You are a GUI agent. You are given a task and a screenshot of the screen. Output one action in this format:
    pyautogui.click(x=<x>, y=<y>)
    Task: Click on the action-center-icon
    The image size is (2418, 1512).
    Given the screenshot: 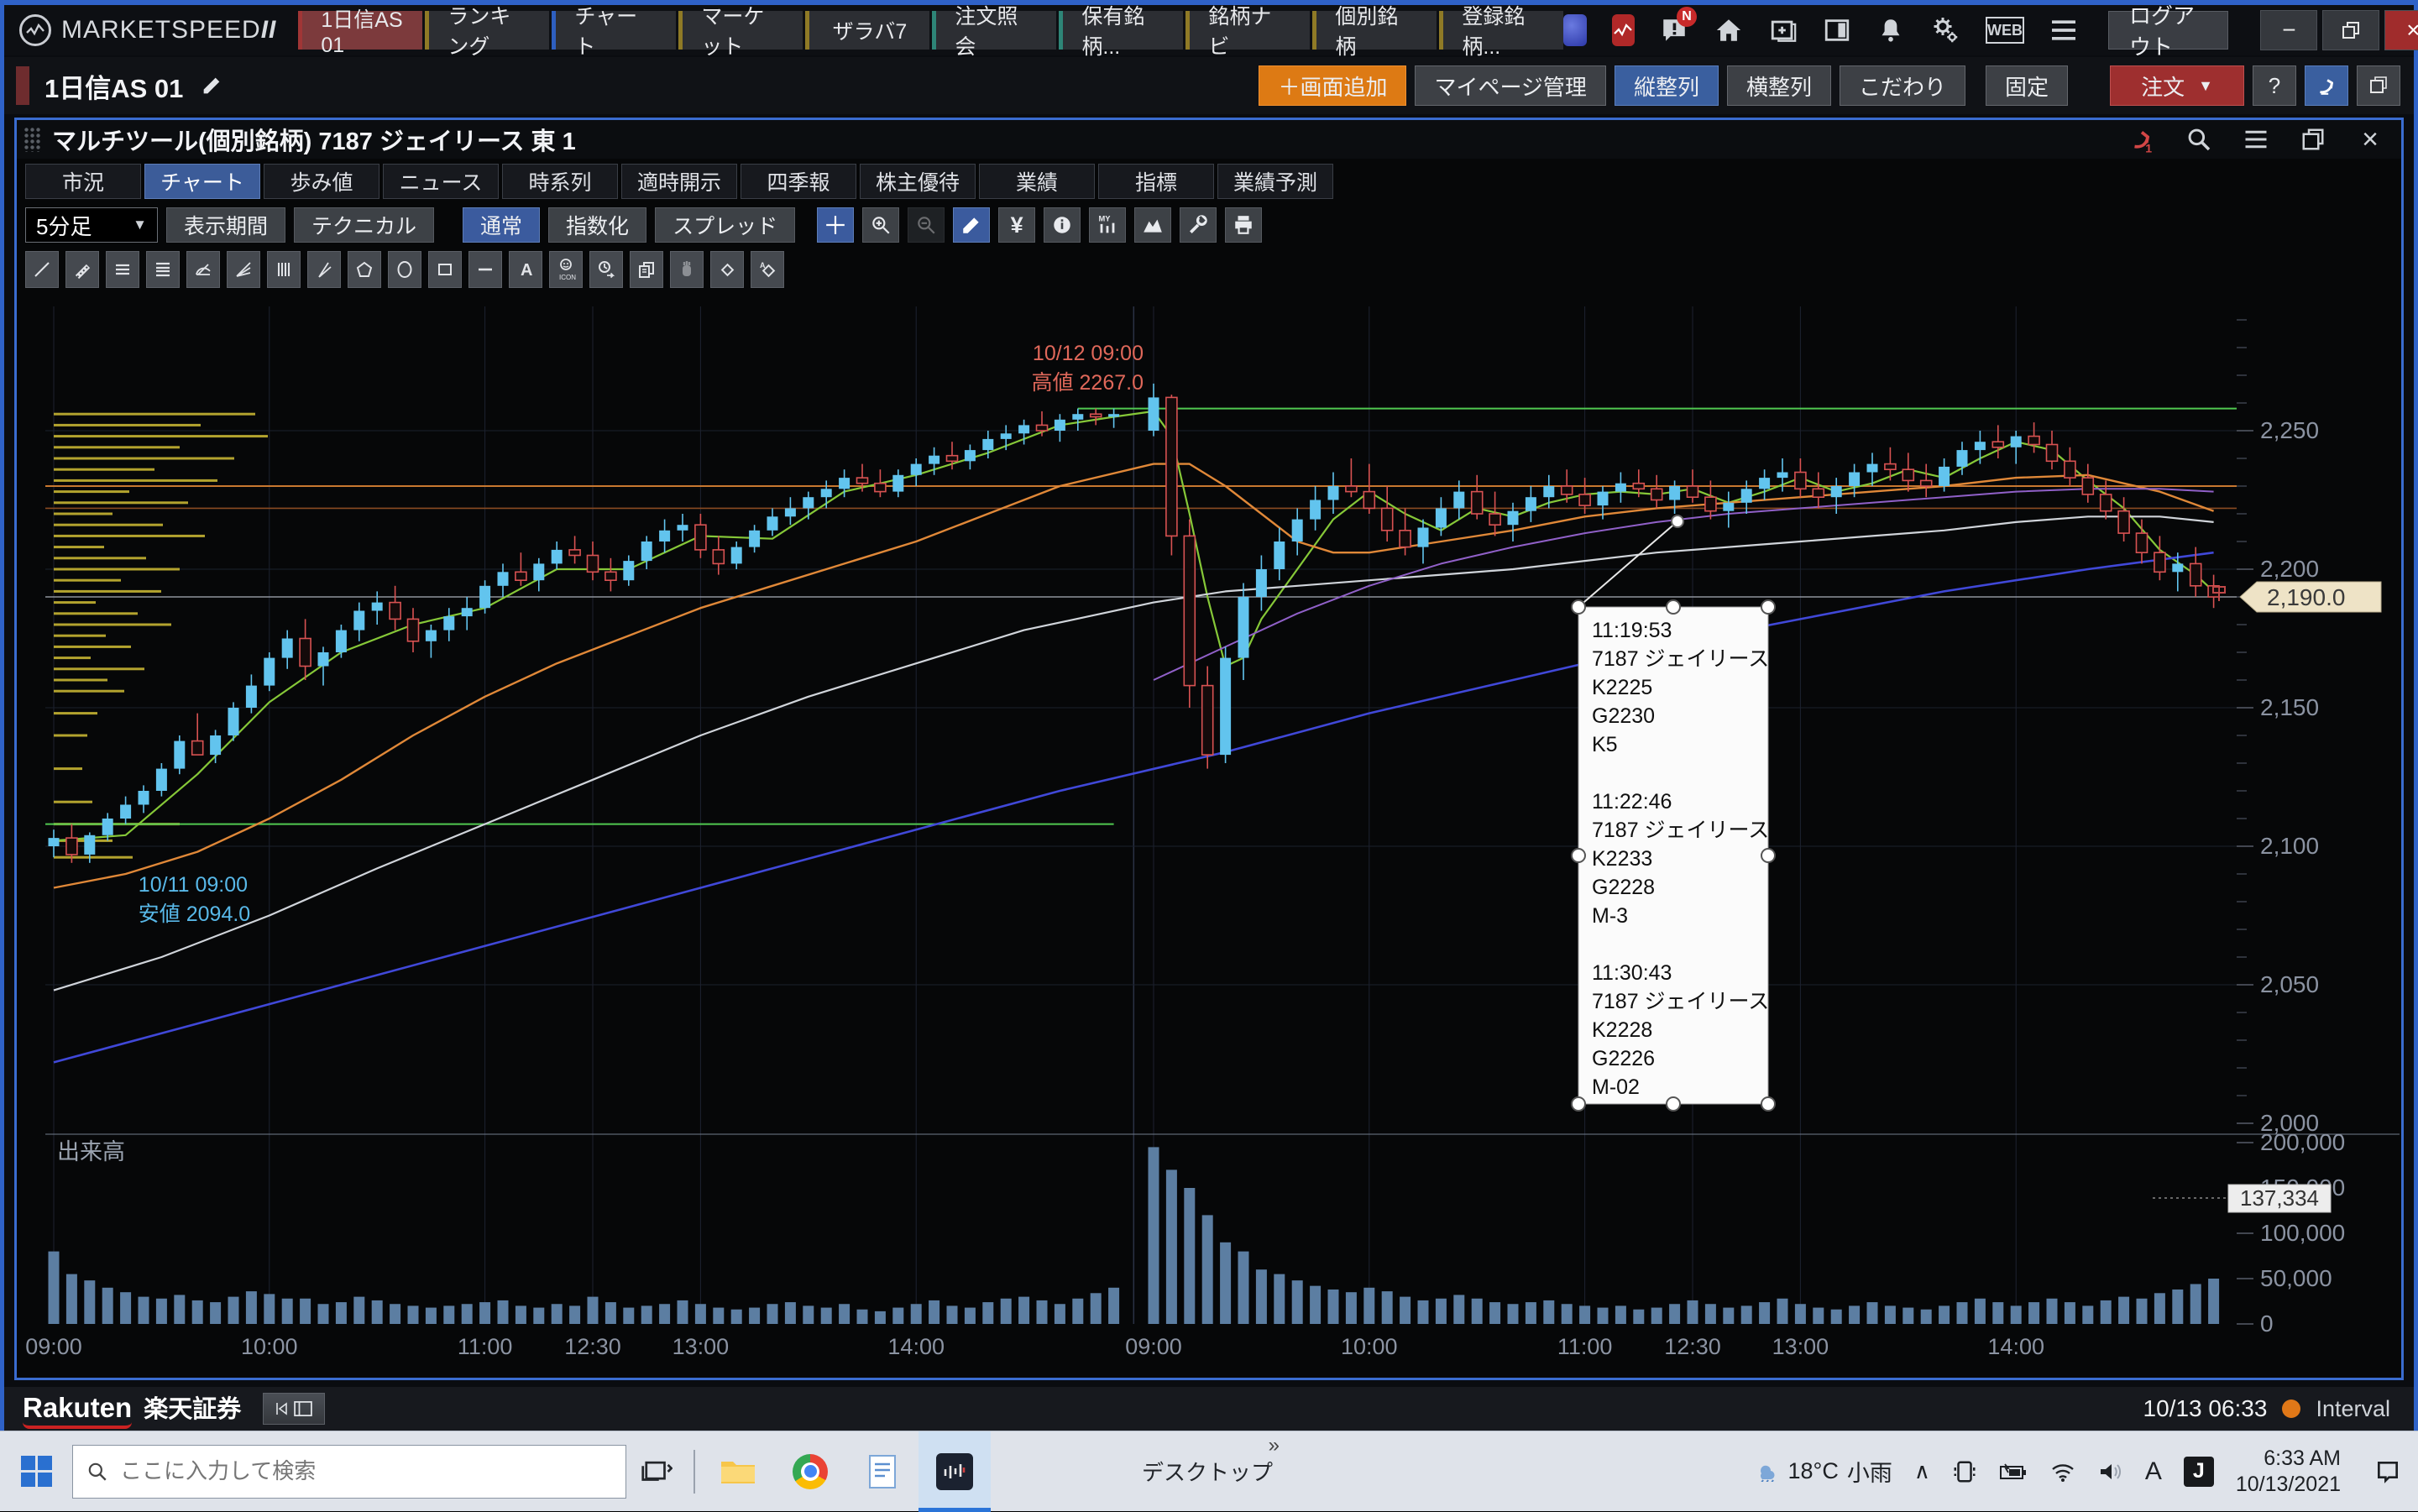 What is the action you would take?
    pyautogui.click(x=2387, y=1471)
    